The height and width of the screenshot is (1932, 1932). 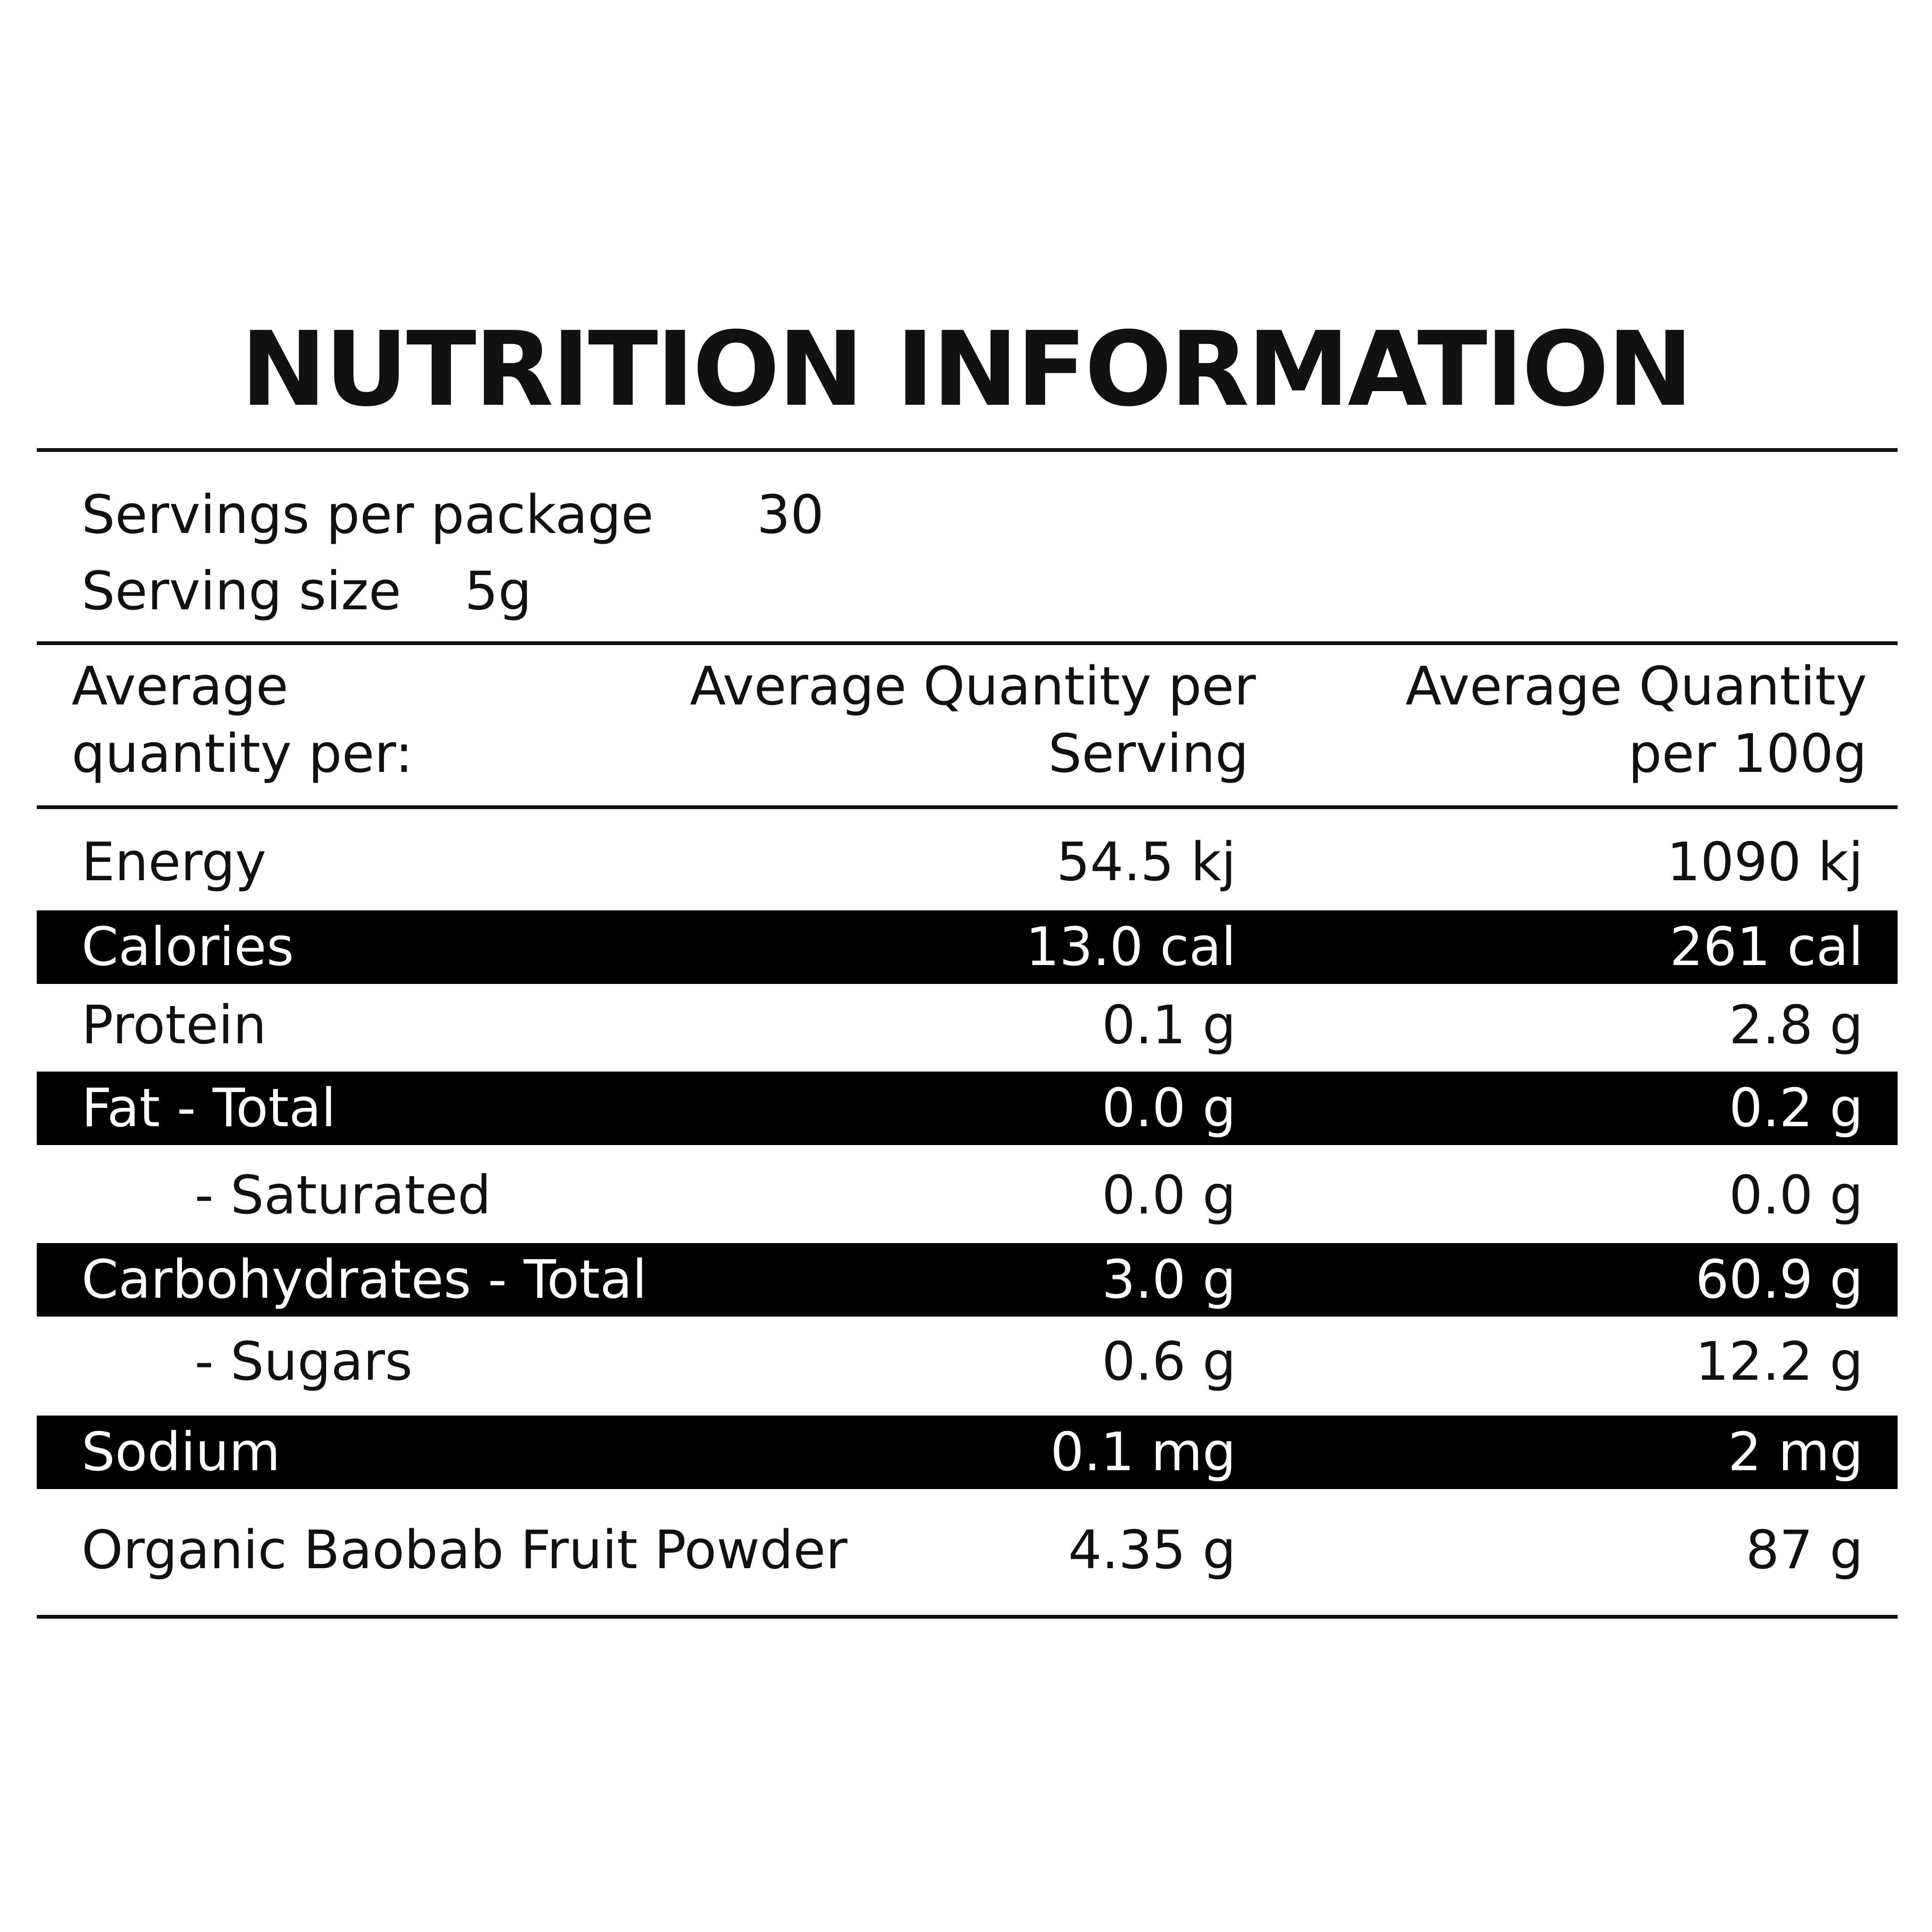 I want to click on per-100g: 2.8 g, so click(x=1796, y=1025).